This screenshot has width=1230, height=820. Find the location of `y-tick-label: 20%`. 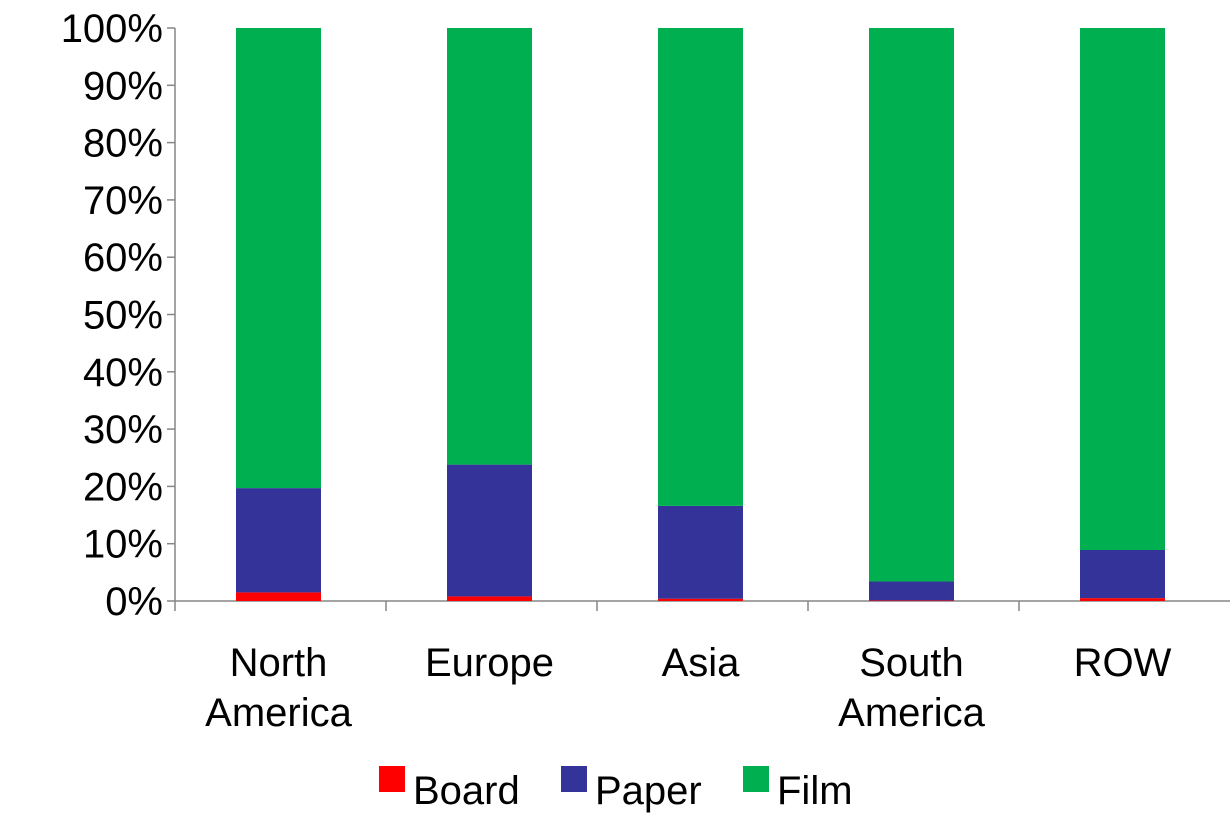

y-tick-label: 20% is located at coordinates (123, 487).